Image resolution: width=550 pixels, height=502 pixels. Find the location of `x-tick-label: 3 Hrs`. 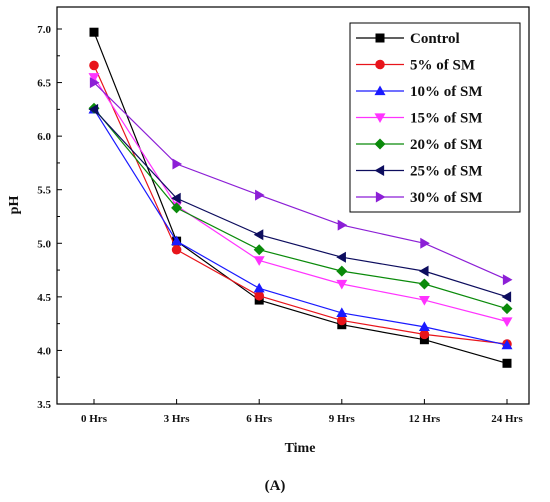

x-tick-label: 3 Hrs is located at coordinates (177, 419).